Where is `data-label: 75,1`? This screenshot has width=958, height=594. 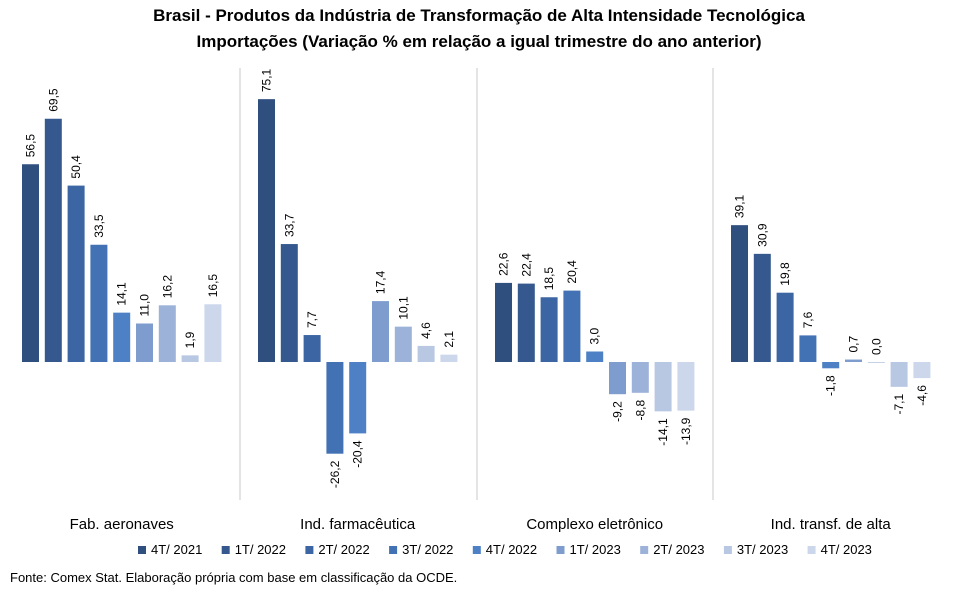 data-label: 75,1 is located at coordinates (267, 80).